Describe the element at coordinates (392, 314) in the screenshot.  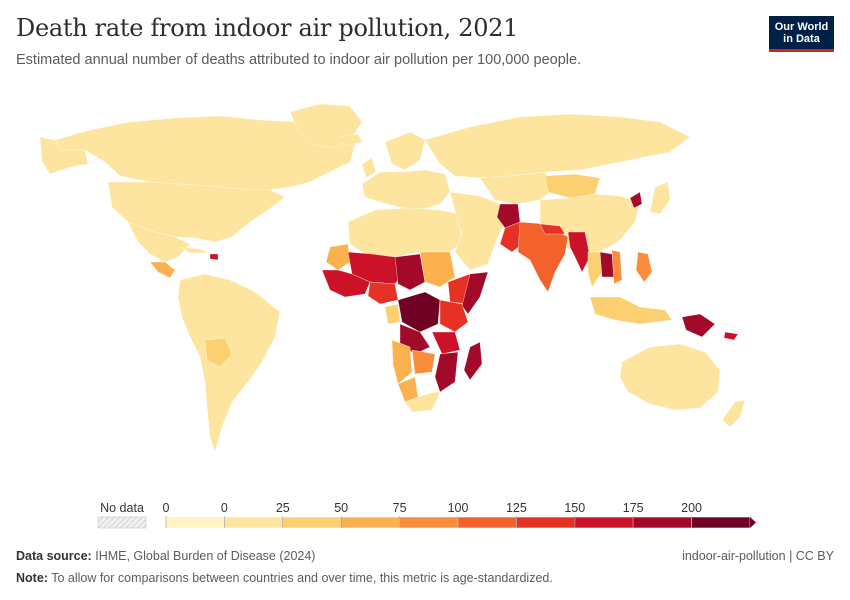
I see `region-gabon` at that location.